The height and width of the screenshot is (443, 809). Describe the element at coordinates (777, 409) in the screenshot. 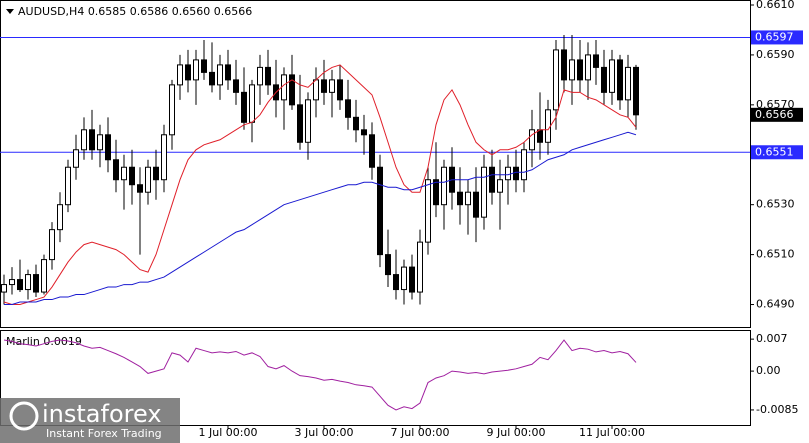

I see `y-tick-label: -0.0085` at that location.